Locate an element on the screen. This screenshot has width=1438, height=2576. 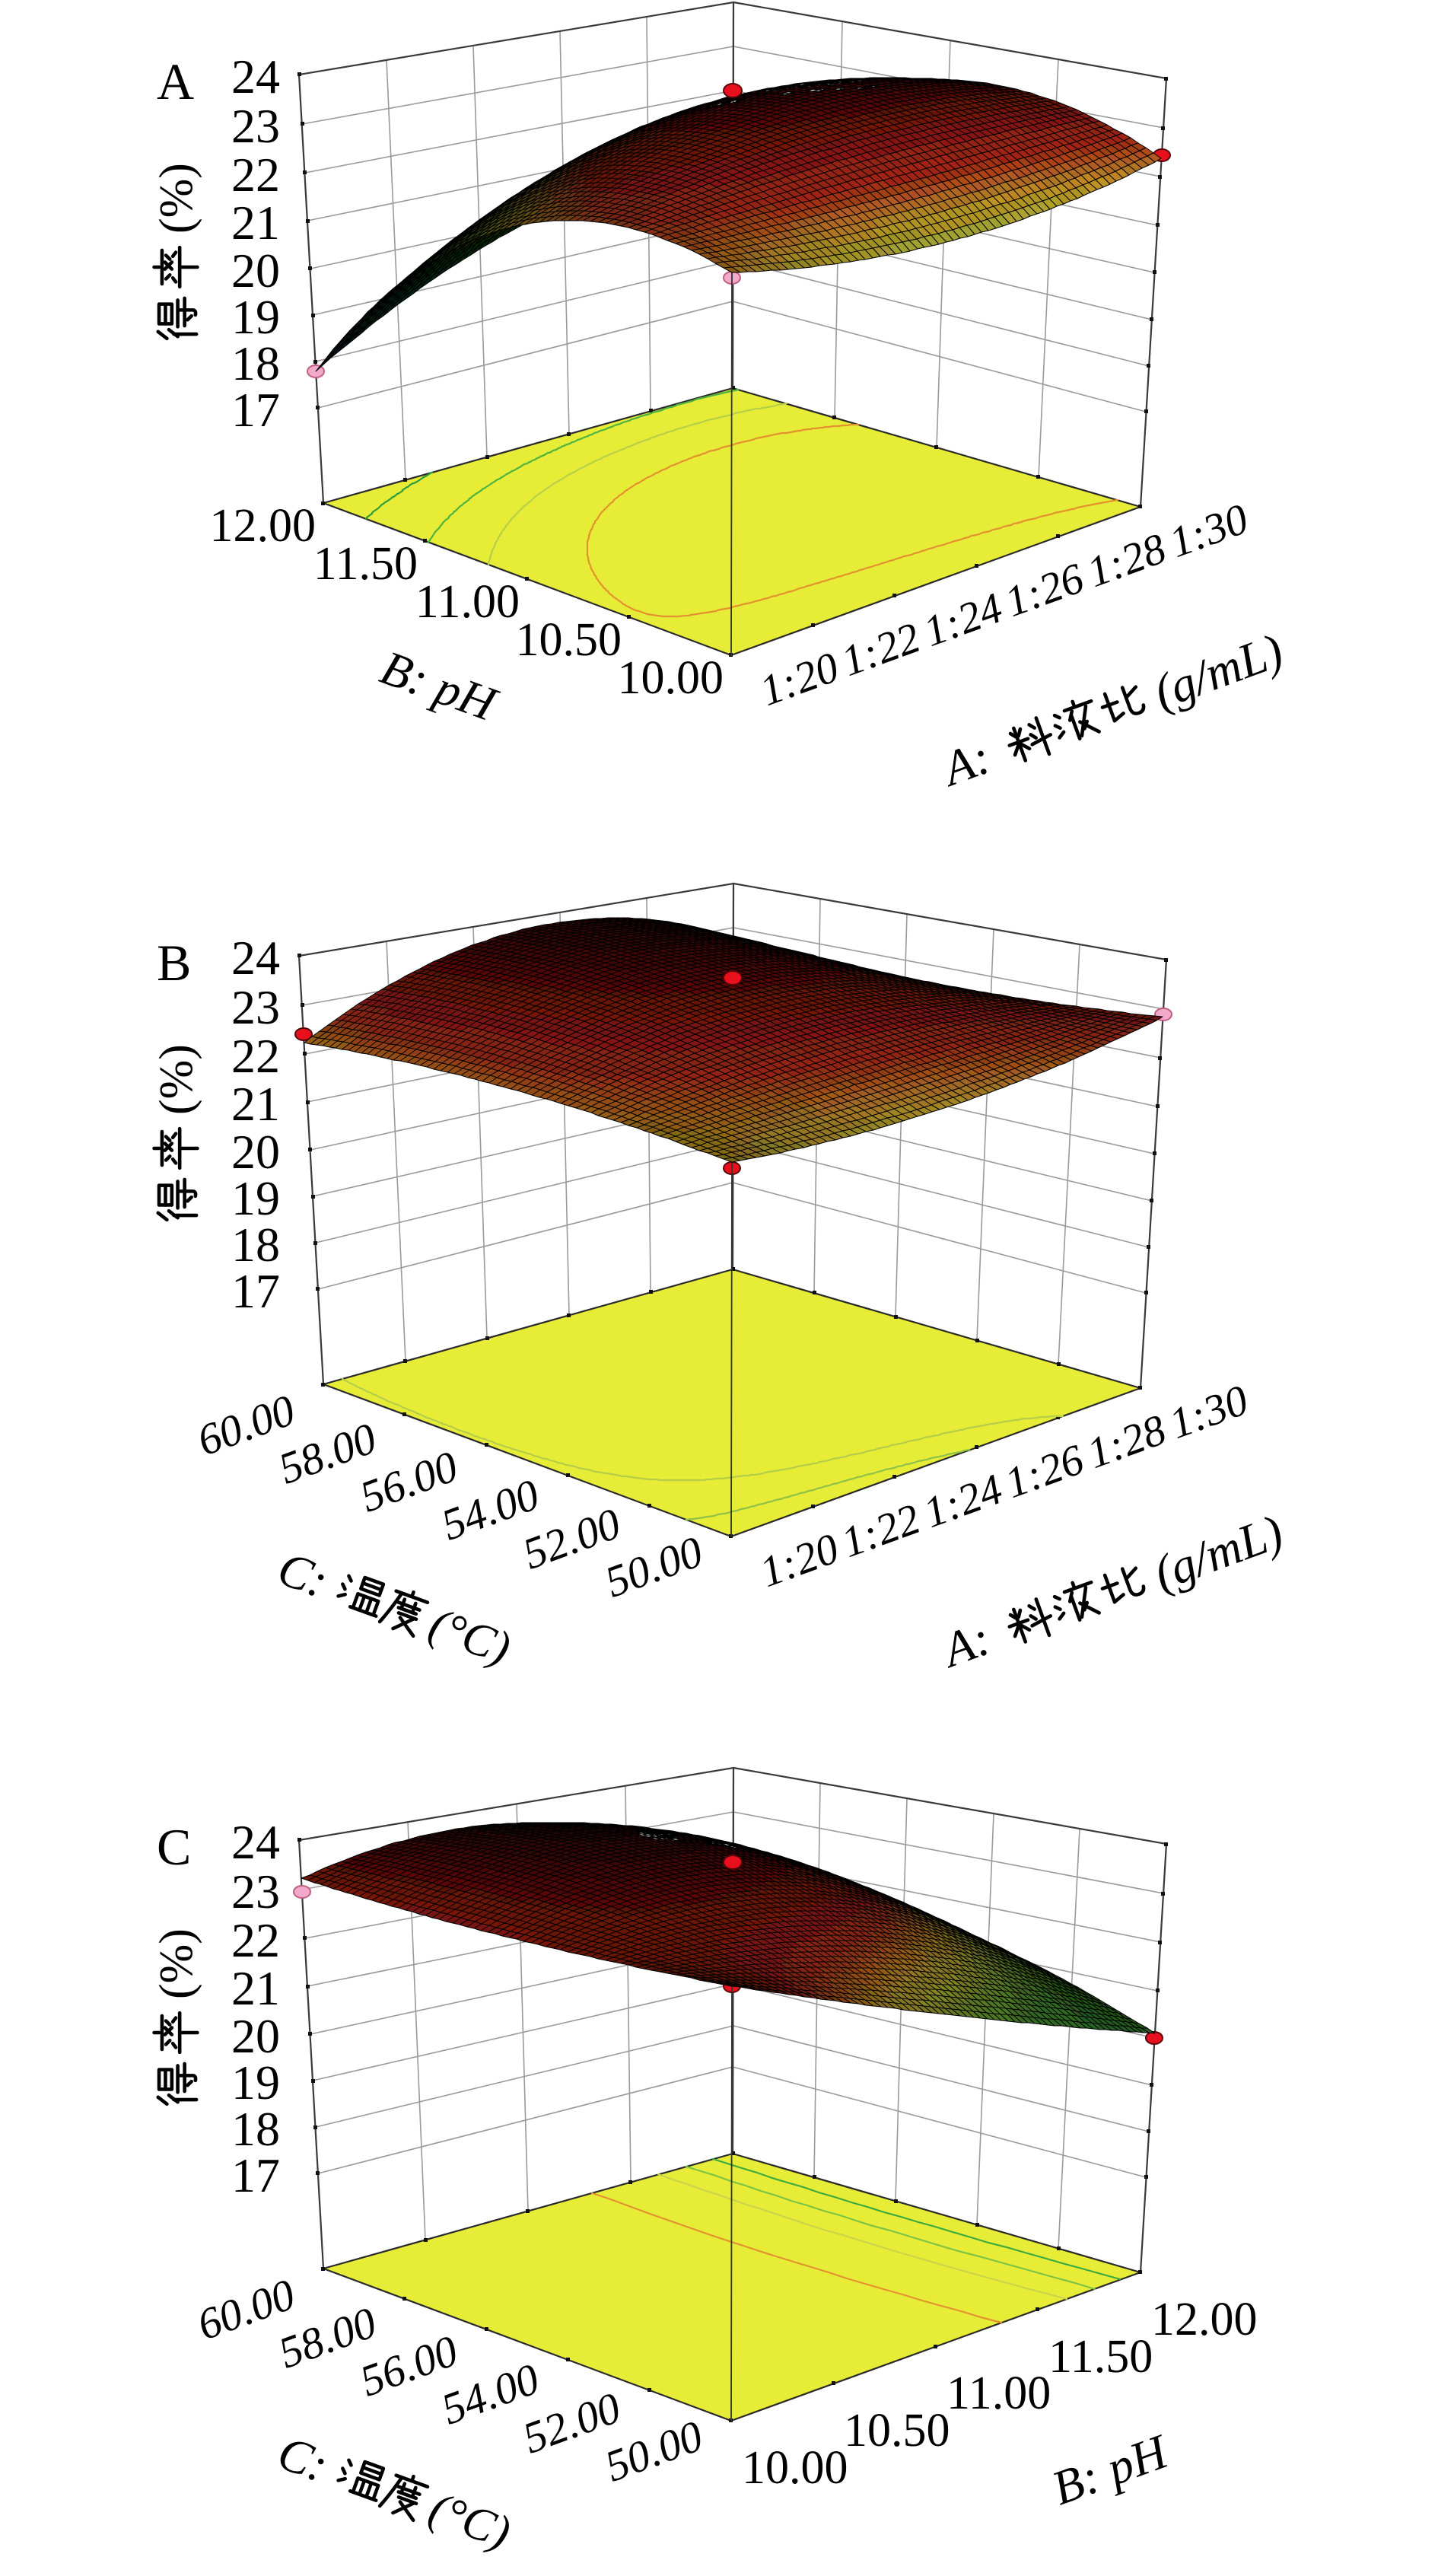
svg-text: C is located at coordinates (174, 1847).